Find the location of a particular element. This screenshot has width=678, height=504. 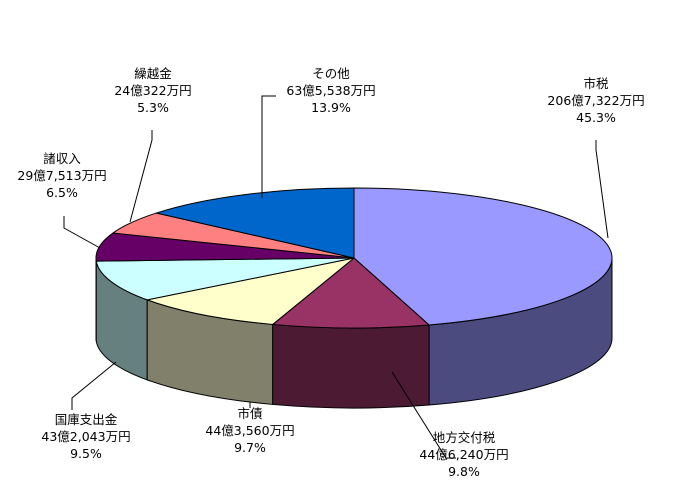

slice-name: 市税 is located at coordinates (596, 83).